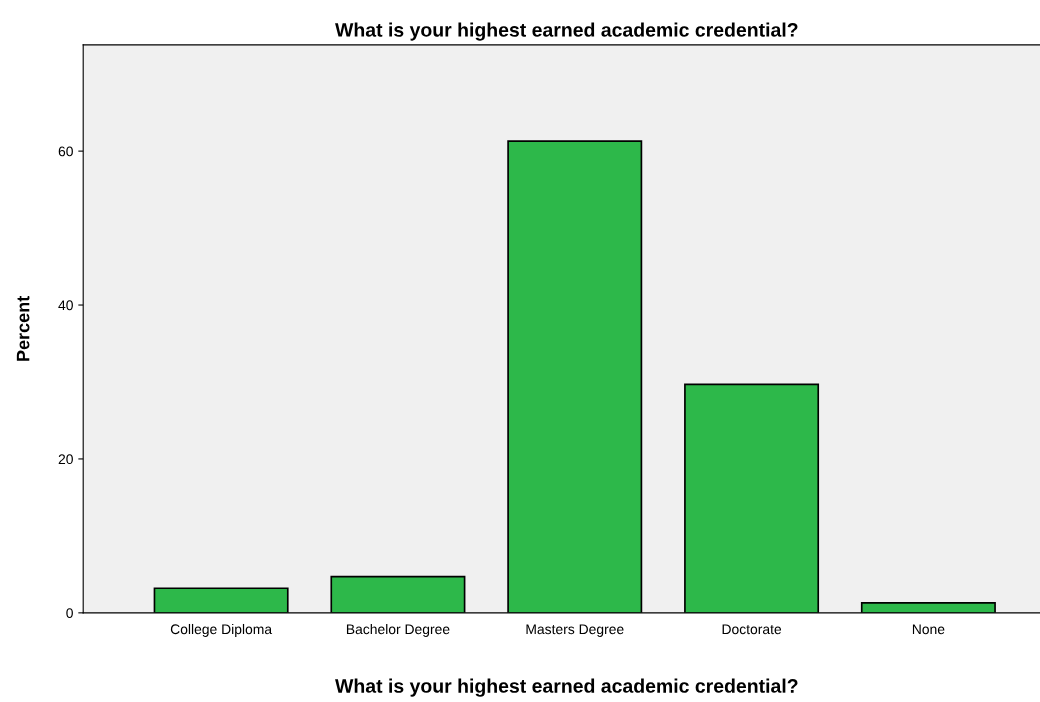 Image resolution: width=1040 pixels, height=702 pixels. I want to click on x-axis-title: What is your highest earned academic credential?, so click(566, 687).